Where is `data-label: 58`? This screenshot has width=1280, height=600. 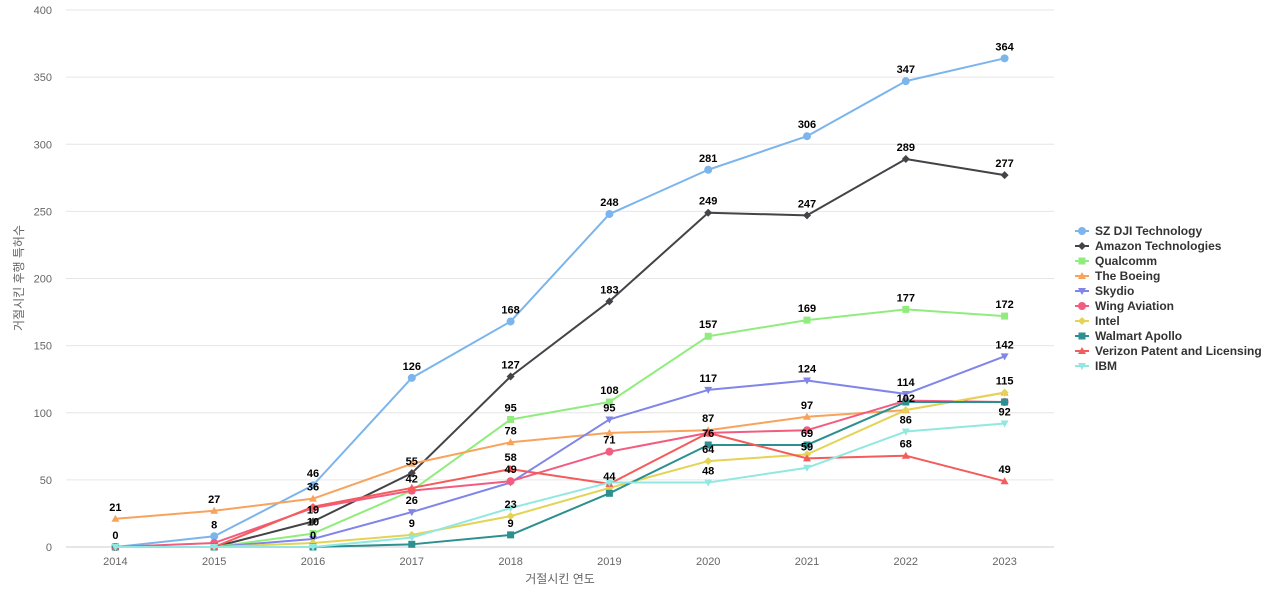
data-label: 58 is located at coordinates (510, 458).